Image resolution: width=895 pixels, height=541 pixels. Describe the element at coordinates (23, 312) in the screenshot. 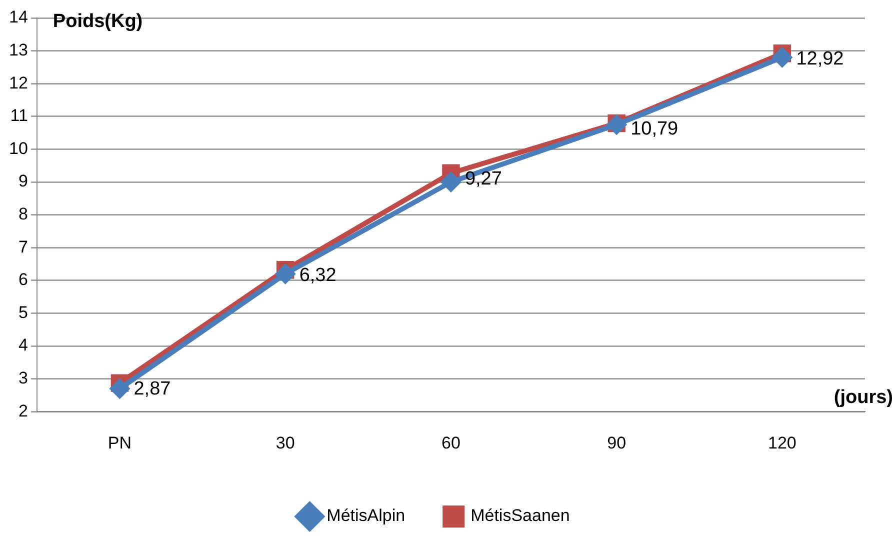

I see `y-tick-label: 5` at that location.